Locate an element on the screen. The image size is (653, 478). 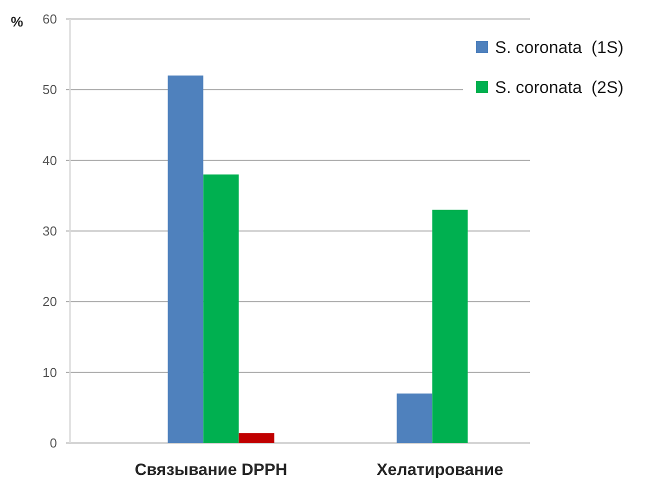
y-tick-label: 40 is located at coordinates (49, 160).